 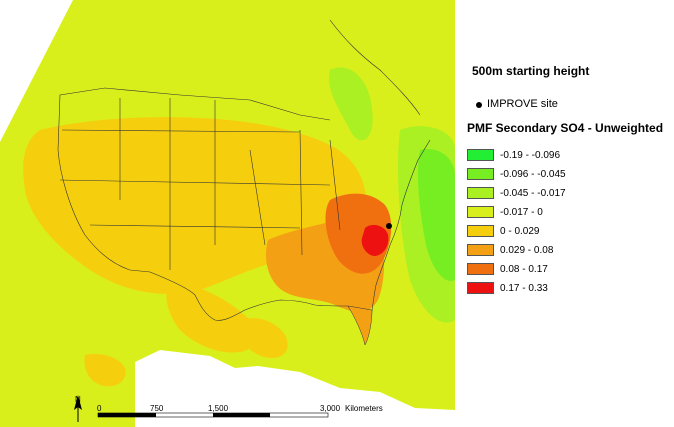 I want to click on scale-tick-0: 0, so click(x=99, y=408).